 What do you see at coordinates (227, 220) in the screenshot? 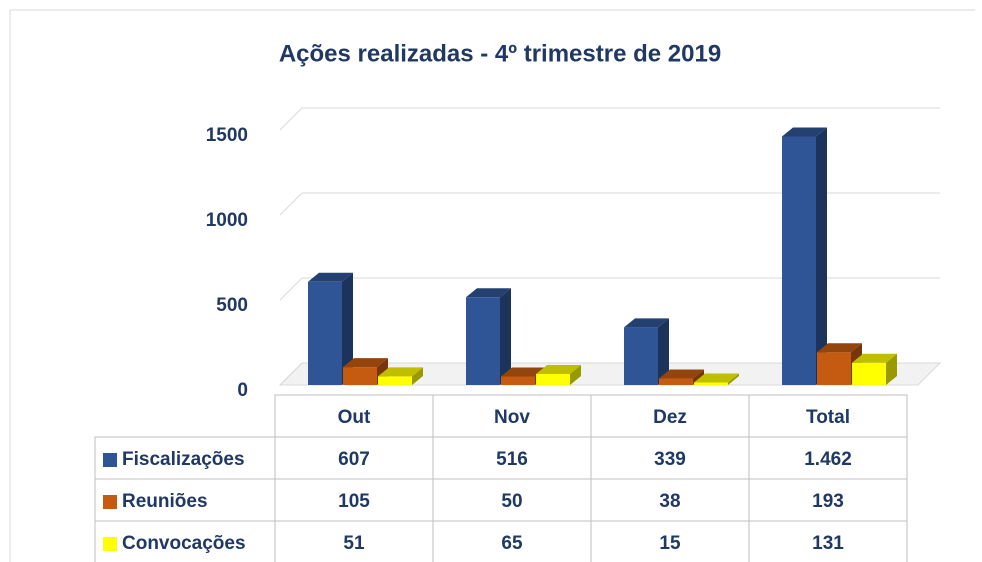
I see `y-tick-label: 1000` at bounding box center [227, 220].